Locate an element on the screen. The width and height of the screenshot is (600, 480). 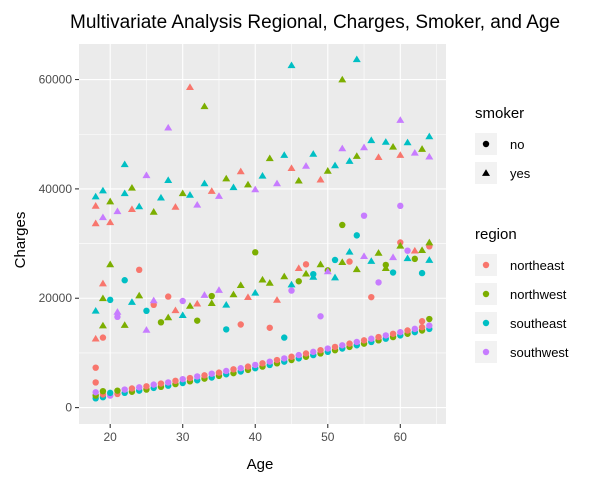
x-axis-title: Age is located at coordinates (260, 464).